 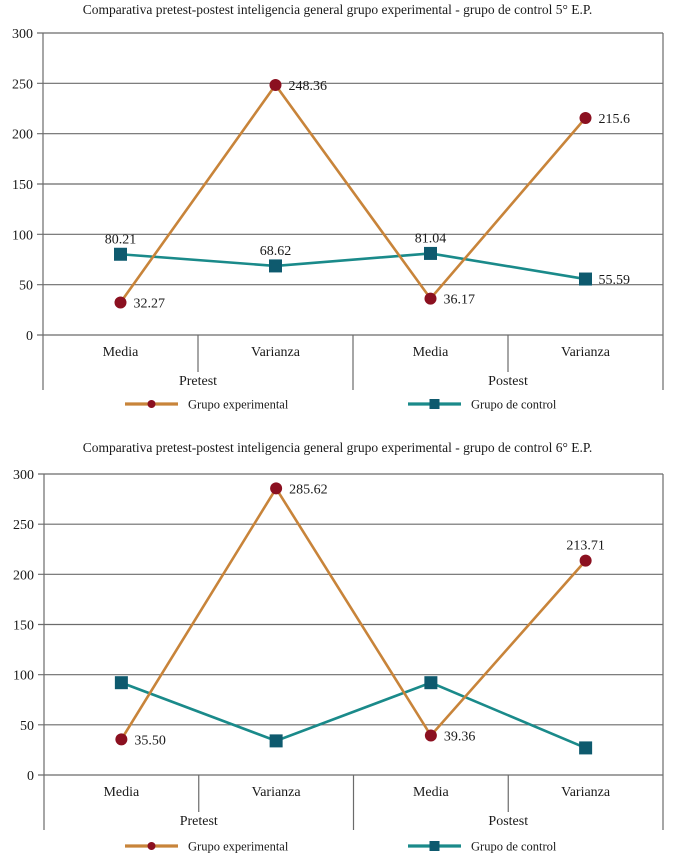 What do you see at coordinates (615, 280) in the screenshot?
I see `data-label: 55.59` at bounding box center [615, 280].